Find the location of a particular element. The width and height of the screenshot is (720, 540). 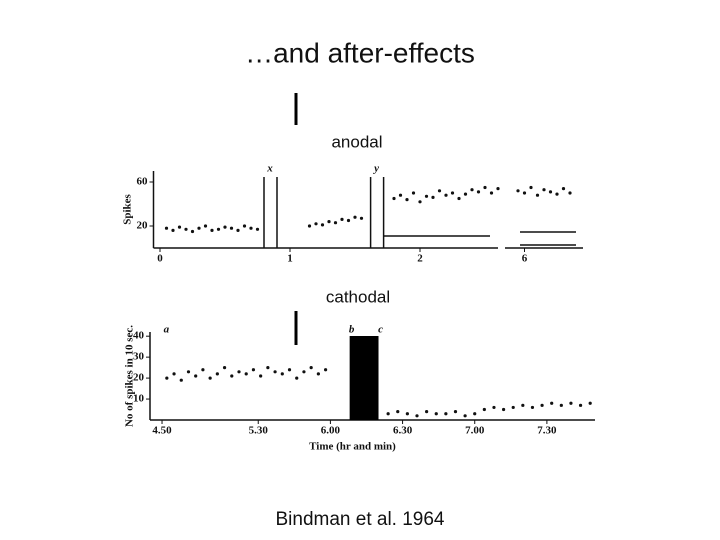

marker-label: a is located at coordinates (167, 330).